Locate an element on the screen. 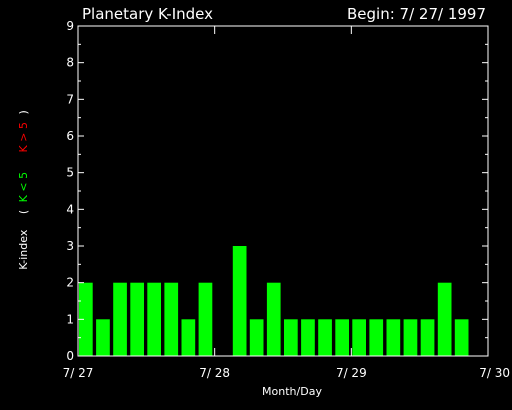 The height and width of the screenshot is (410, 512). x-axis-label: Month/Day is located at coordinates (292, 391).